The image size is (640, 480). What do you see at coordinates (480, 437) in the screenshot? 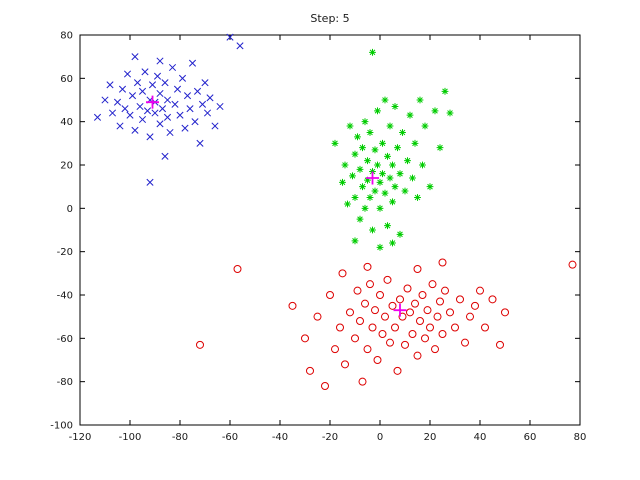
I see `x-tick-label: 40` at bounding box center [480, 437].